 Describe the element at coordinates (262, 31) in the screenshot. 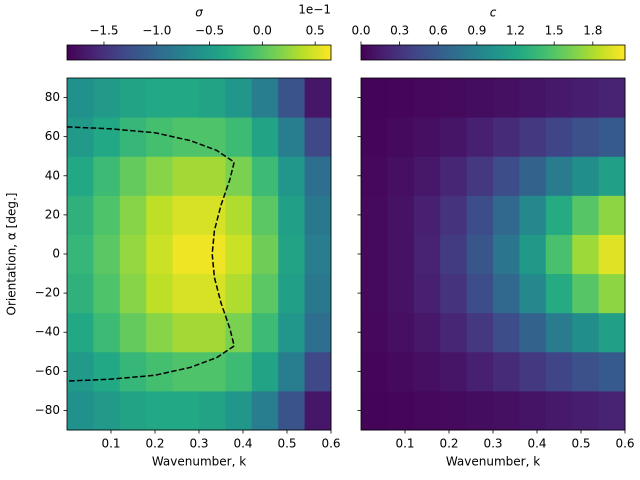

I see `colorbar-tick-label: 0.0` at that location.